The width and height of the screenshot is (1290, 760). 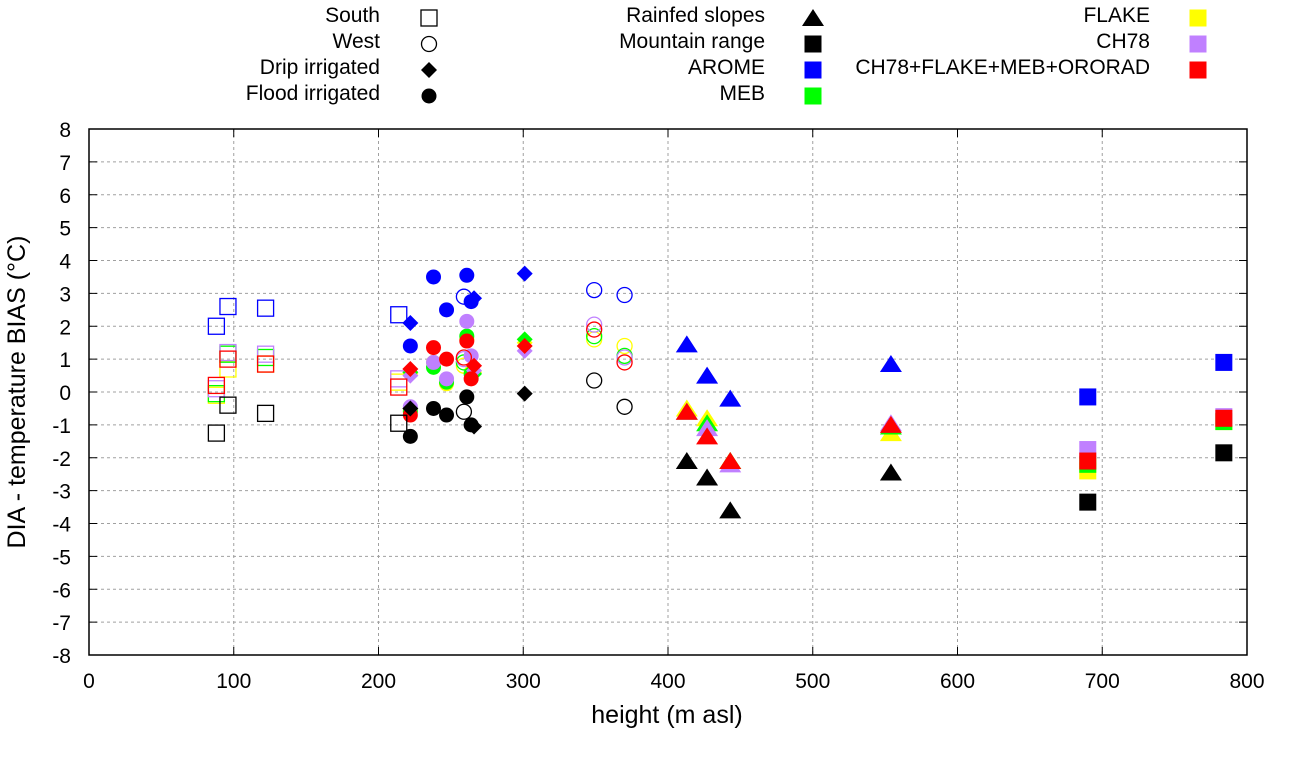 What do you see at coordinates (65, 294) in the screenshot?
I see `y-tick-label: 3` at bounding box center [65, 294].